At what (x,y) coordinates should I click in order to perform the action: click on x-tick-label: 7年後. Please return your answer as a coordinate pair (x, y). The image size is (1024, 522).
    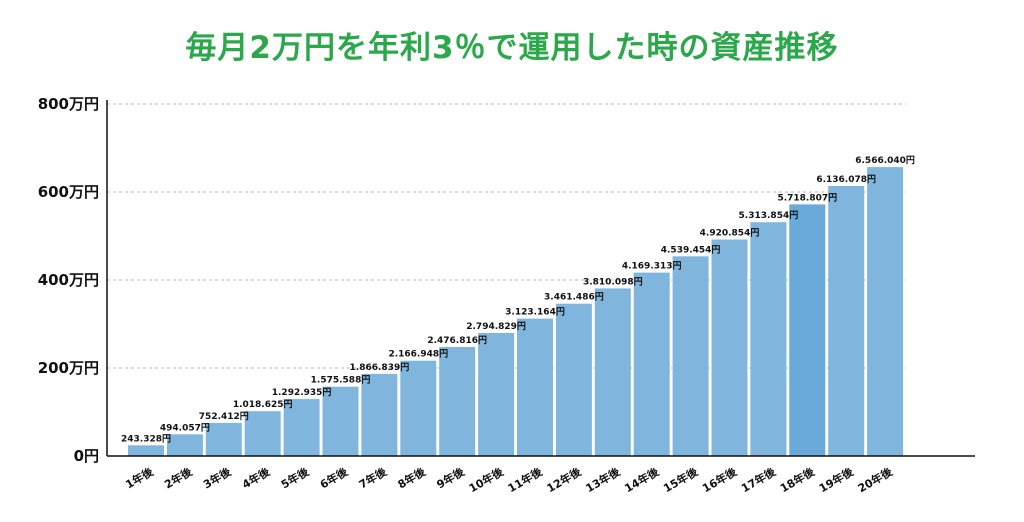
    Looking at the image, I should click on (373, 477).